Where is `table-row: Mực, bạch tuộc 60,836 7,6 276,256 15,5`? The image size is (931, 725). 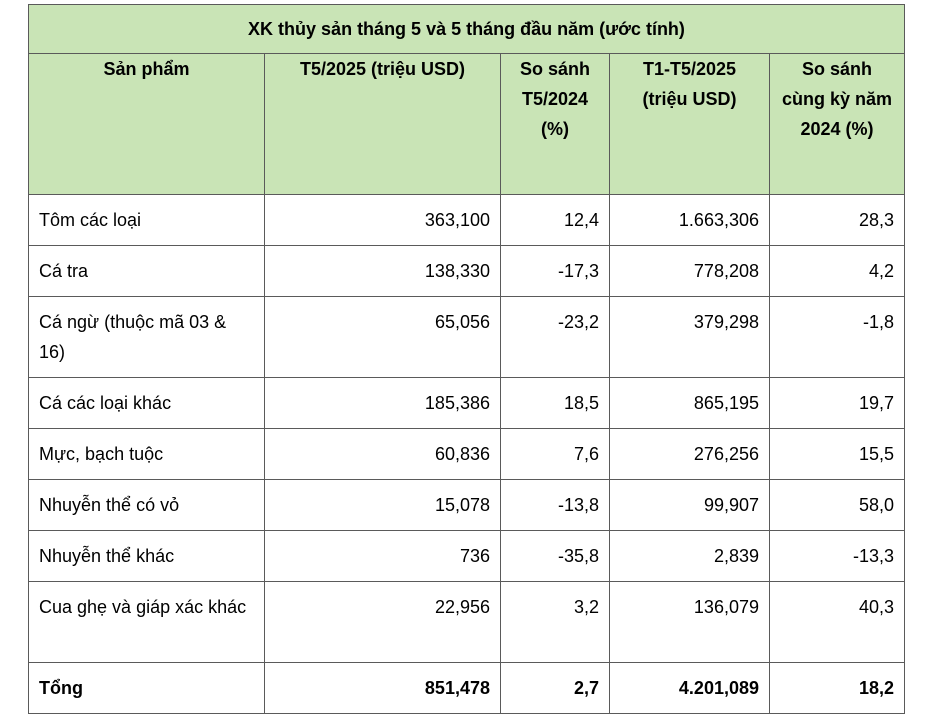
table-row: Mực, bạch tuộc 60,836 7,6 276,256 15,5 is located at coordinates (466, 454).